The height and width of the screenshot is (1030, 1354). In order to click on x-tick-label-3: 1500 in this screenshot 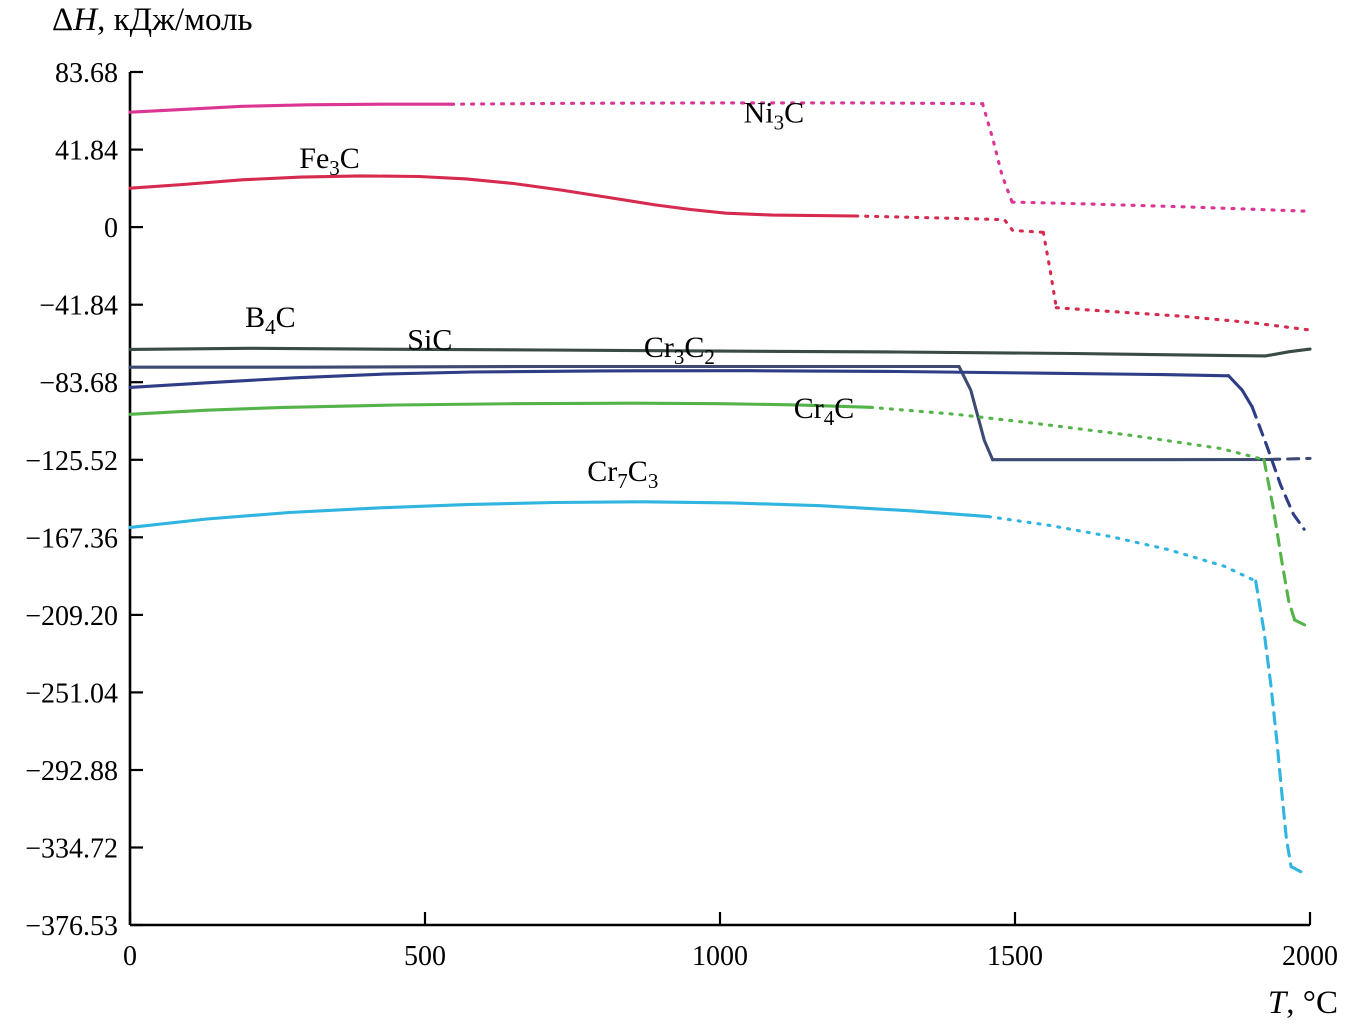, I will do `click(1015, 956)`.